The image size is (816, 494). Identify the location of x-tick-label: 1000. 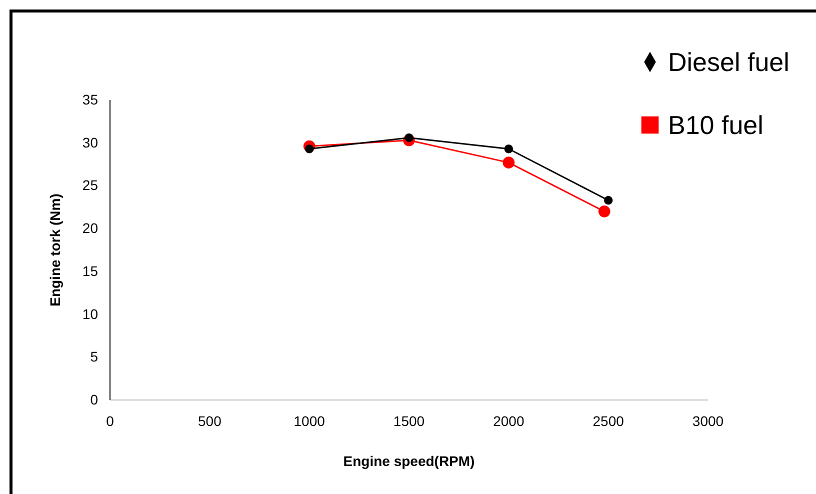
(310, 420).